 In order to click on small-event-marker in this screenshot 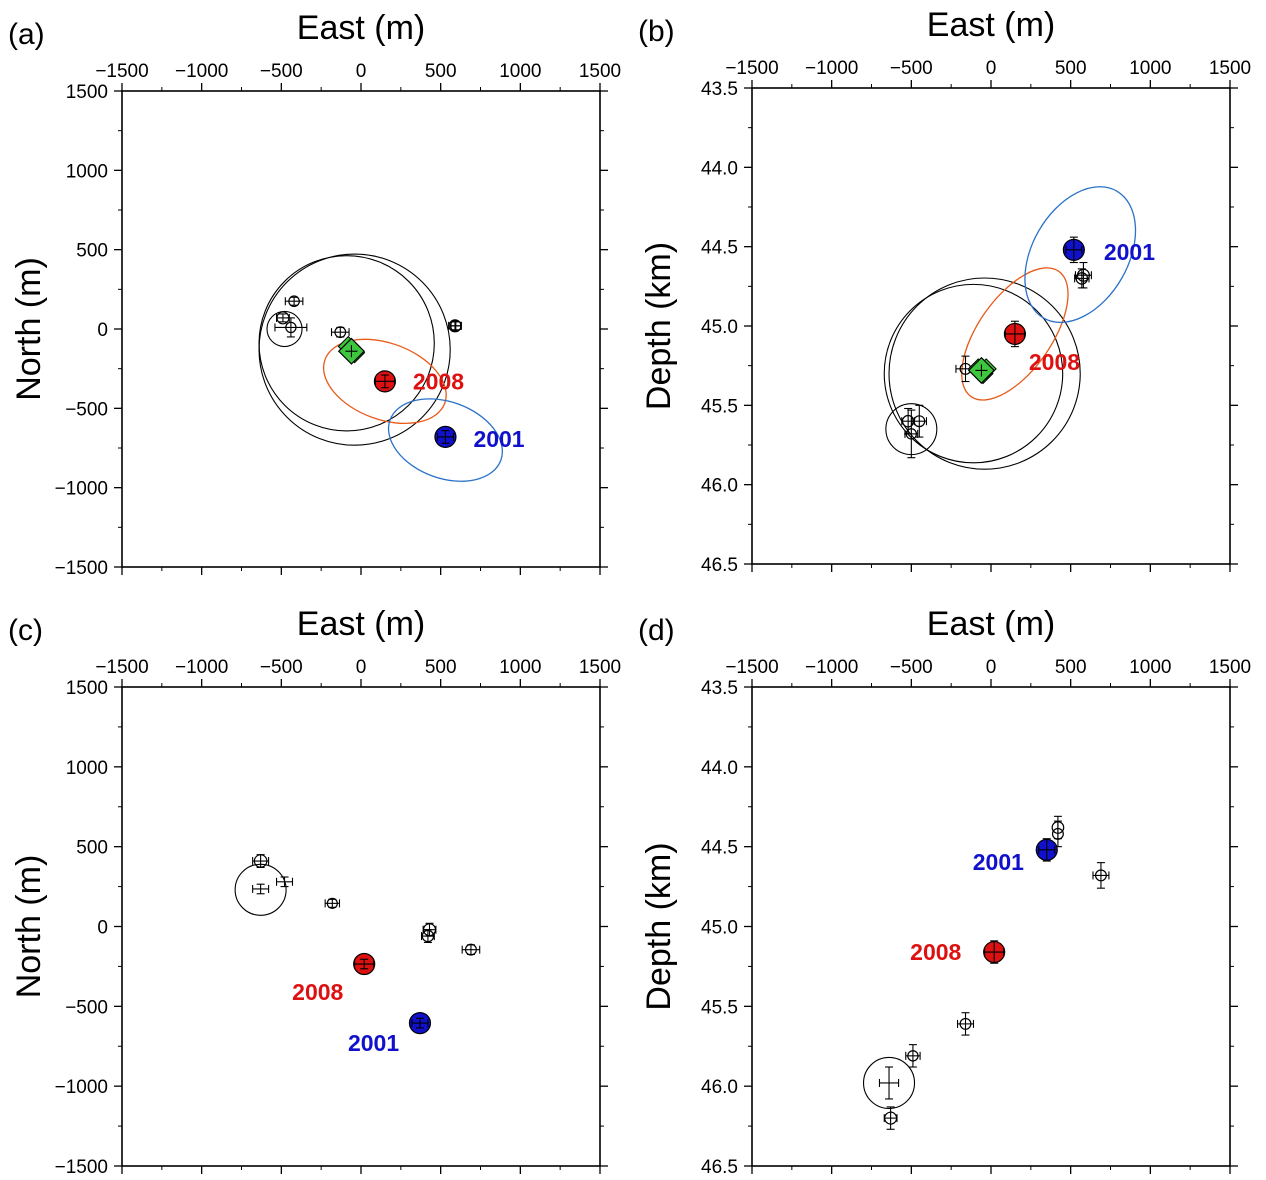, I will do `click(455, 325)`.